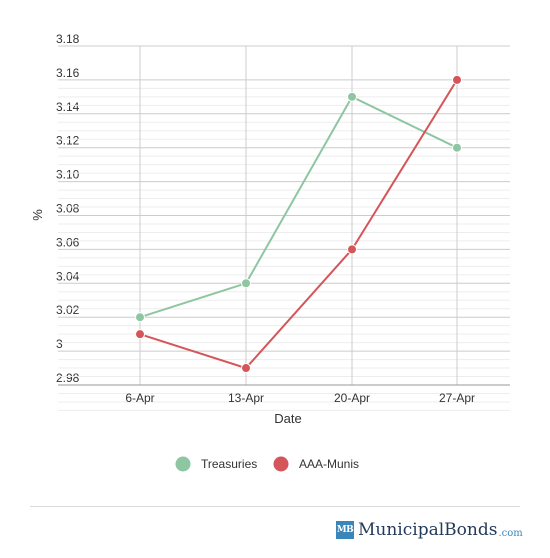  I want to click on brand-logo: MB MunicipalBonds .com, so click(429, 530).